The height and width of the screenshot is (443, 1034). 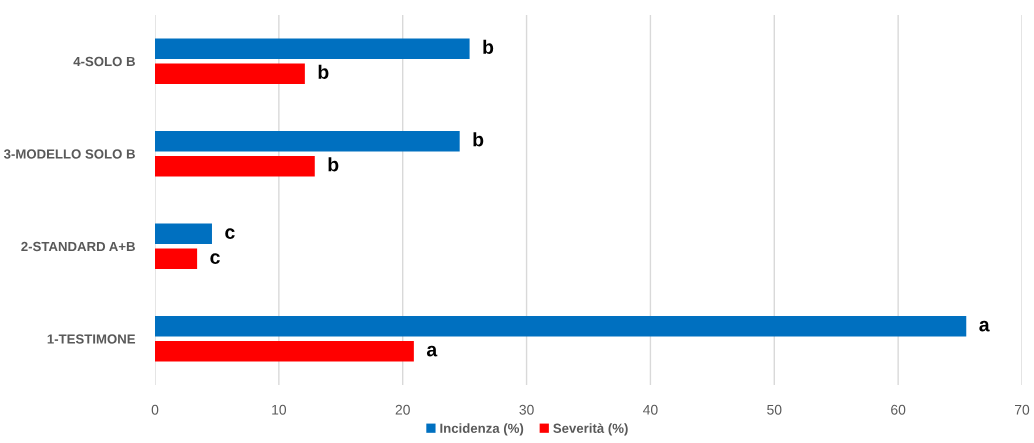 What do you see at coordinates (1022, 409) in the screenshot?
I see `x-tick-label: 70` at bounding box center [1022, 409].